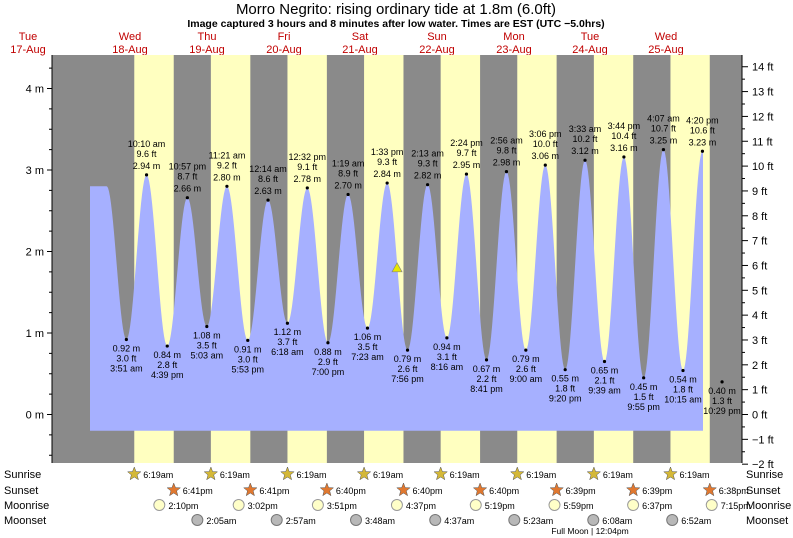 Image resolution: width=793 pixels, height=538 pixels. I want to click on low-tide-time: 7:23 am, so click(367, 357).